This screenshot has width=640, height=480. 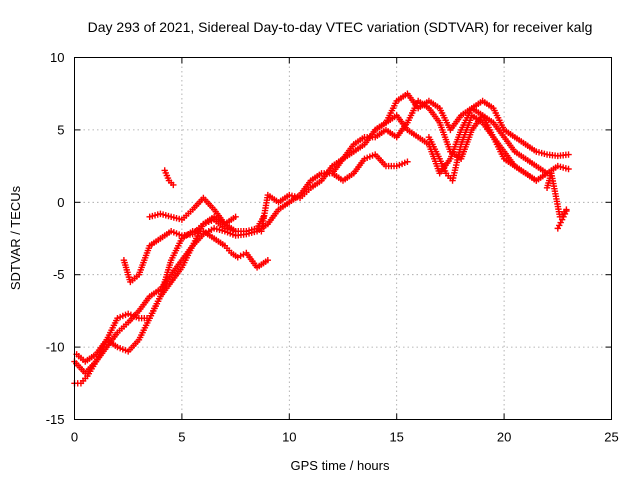 What do you see at coordinates (611, 437) in the screenshot?
I see `x-tick-label: 25` at bounding box center [611, 437].